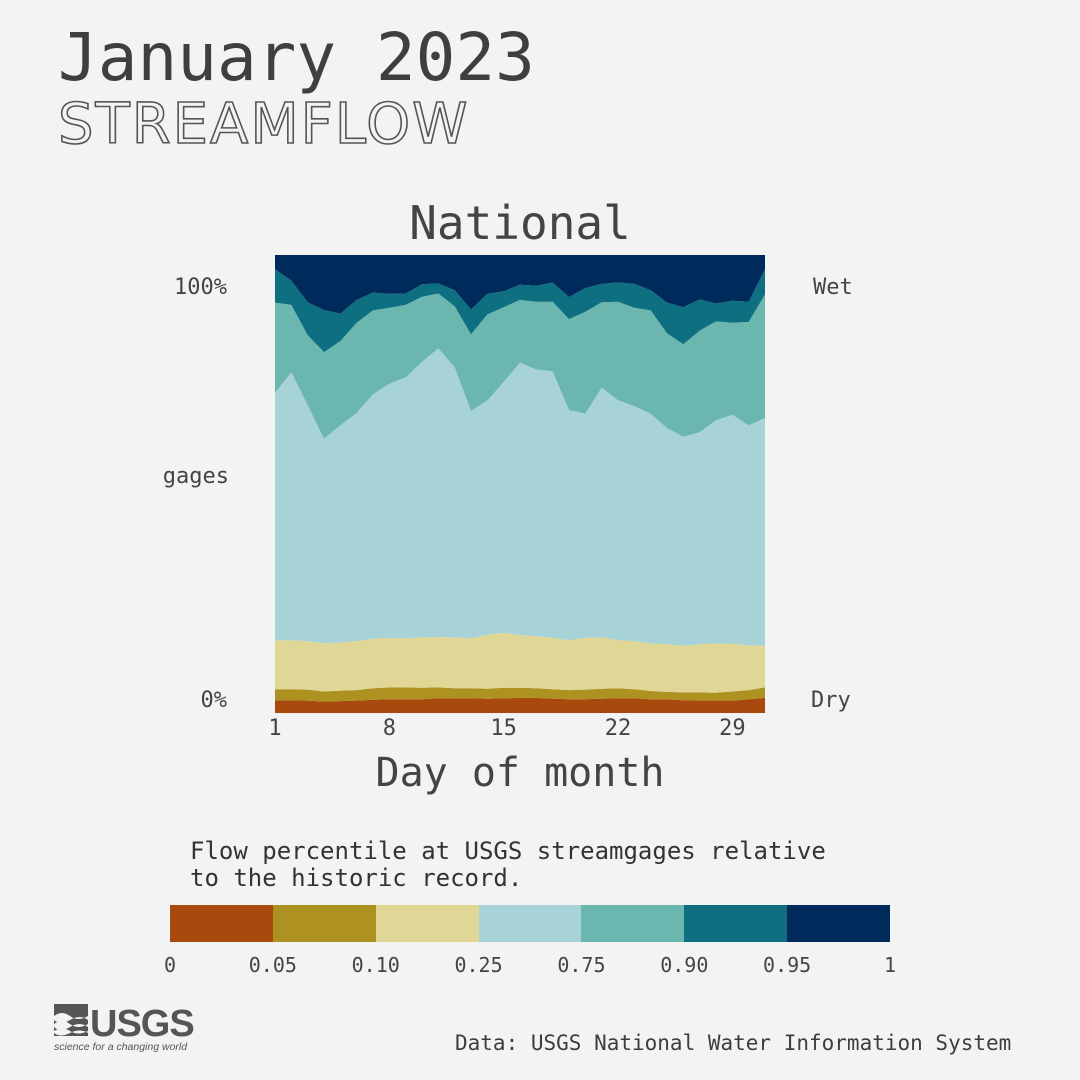  What do you see at coordinates (375, 965) in the screenshot?
I see `legend-tick-label: 0.10` at bounding box center [375, 965].